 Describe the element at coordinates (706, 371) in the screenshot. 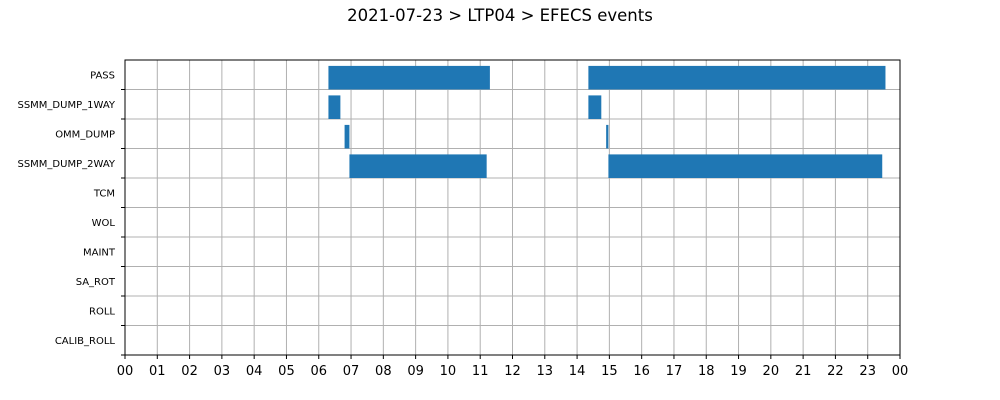

I see `x-tick-label: 18` at that location.